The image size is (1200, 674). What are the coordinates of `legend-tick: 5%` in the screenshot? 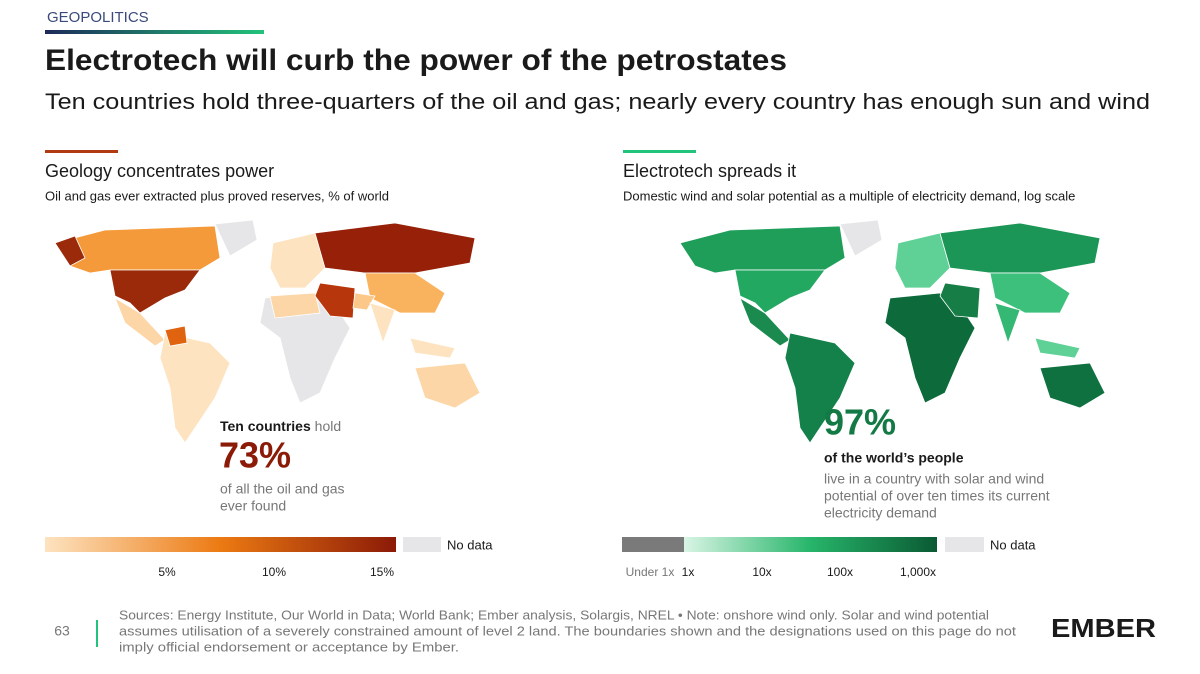 It's located at (167, 572).